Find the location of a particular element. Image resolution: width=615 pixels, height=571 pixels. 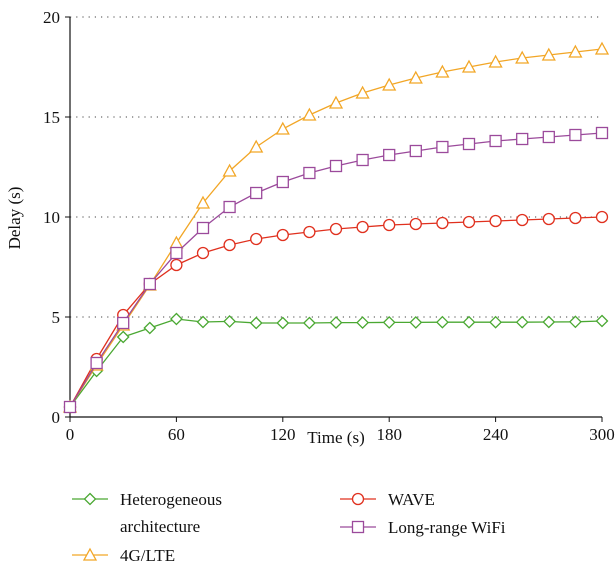

legend-label: WAVE is located at coordinates (411, 499).